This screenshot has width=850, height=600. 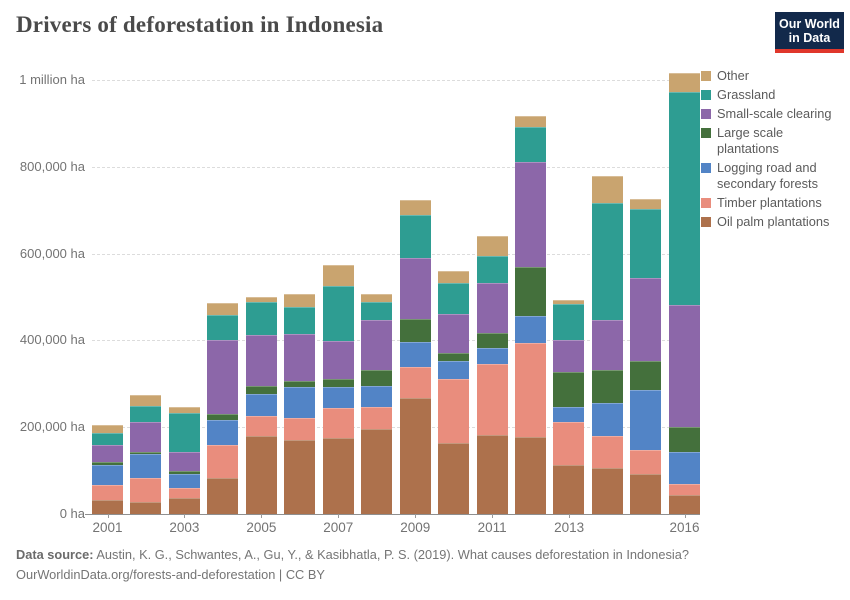 I want to click on segment-timber-plantations-2009, so click(x=415, y=382).